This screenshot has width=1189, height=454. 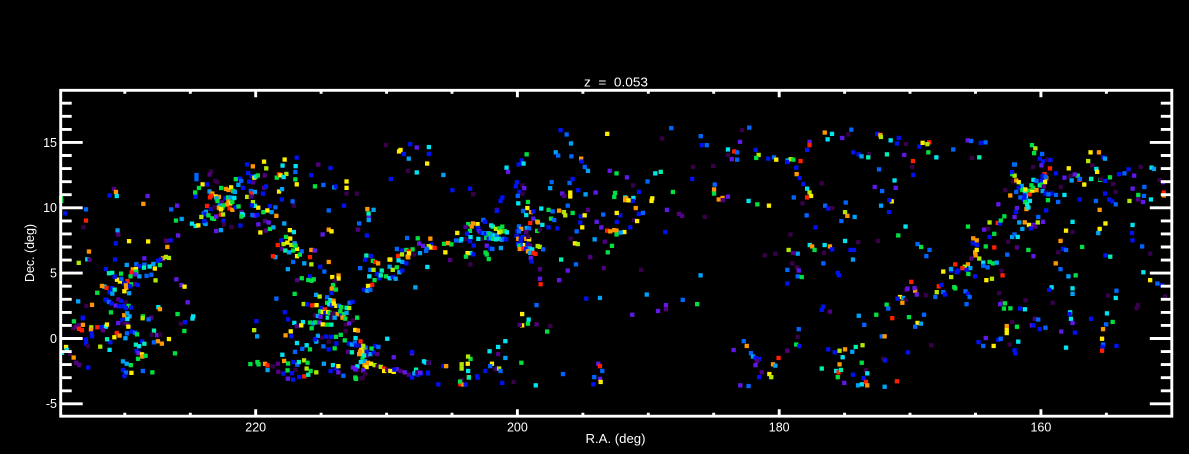 I want to click on svg-text: 0, so click(x=53, y=339).